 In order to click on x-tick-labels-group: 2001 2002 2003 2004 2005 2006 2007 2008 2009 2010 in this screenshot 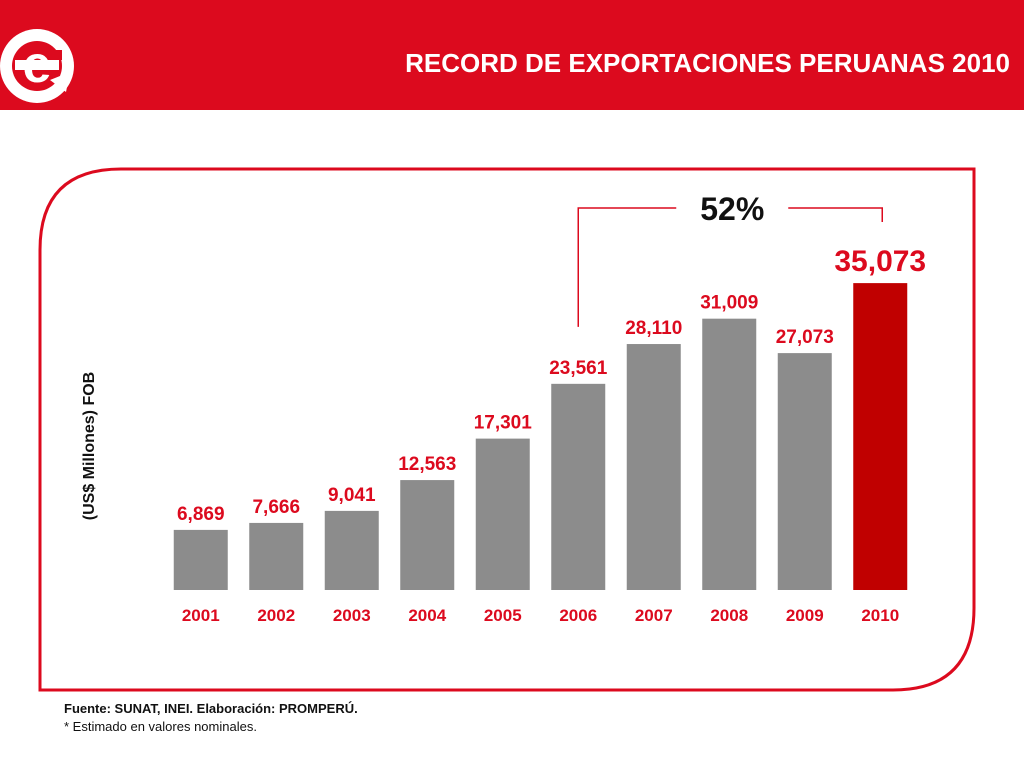, I will do `click(540, 615)`.